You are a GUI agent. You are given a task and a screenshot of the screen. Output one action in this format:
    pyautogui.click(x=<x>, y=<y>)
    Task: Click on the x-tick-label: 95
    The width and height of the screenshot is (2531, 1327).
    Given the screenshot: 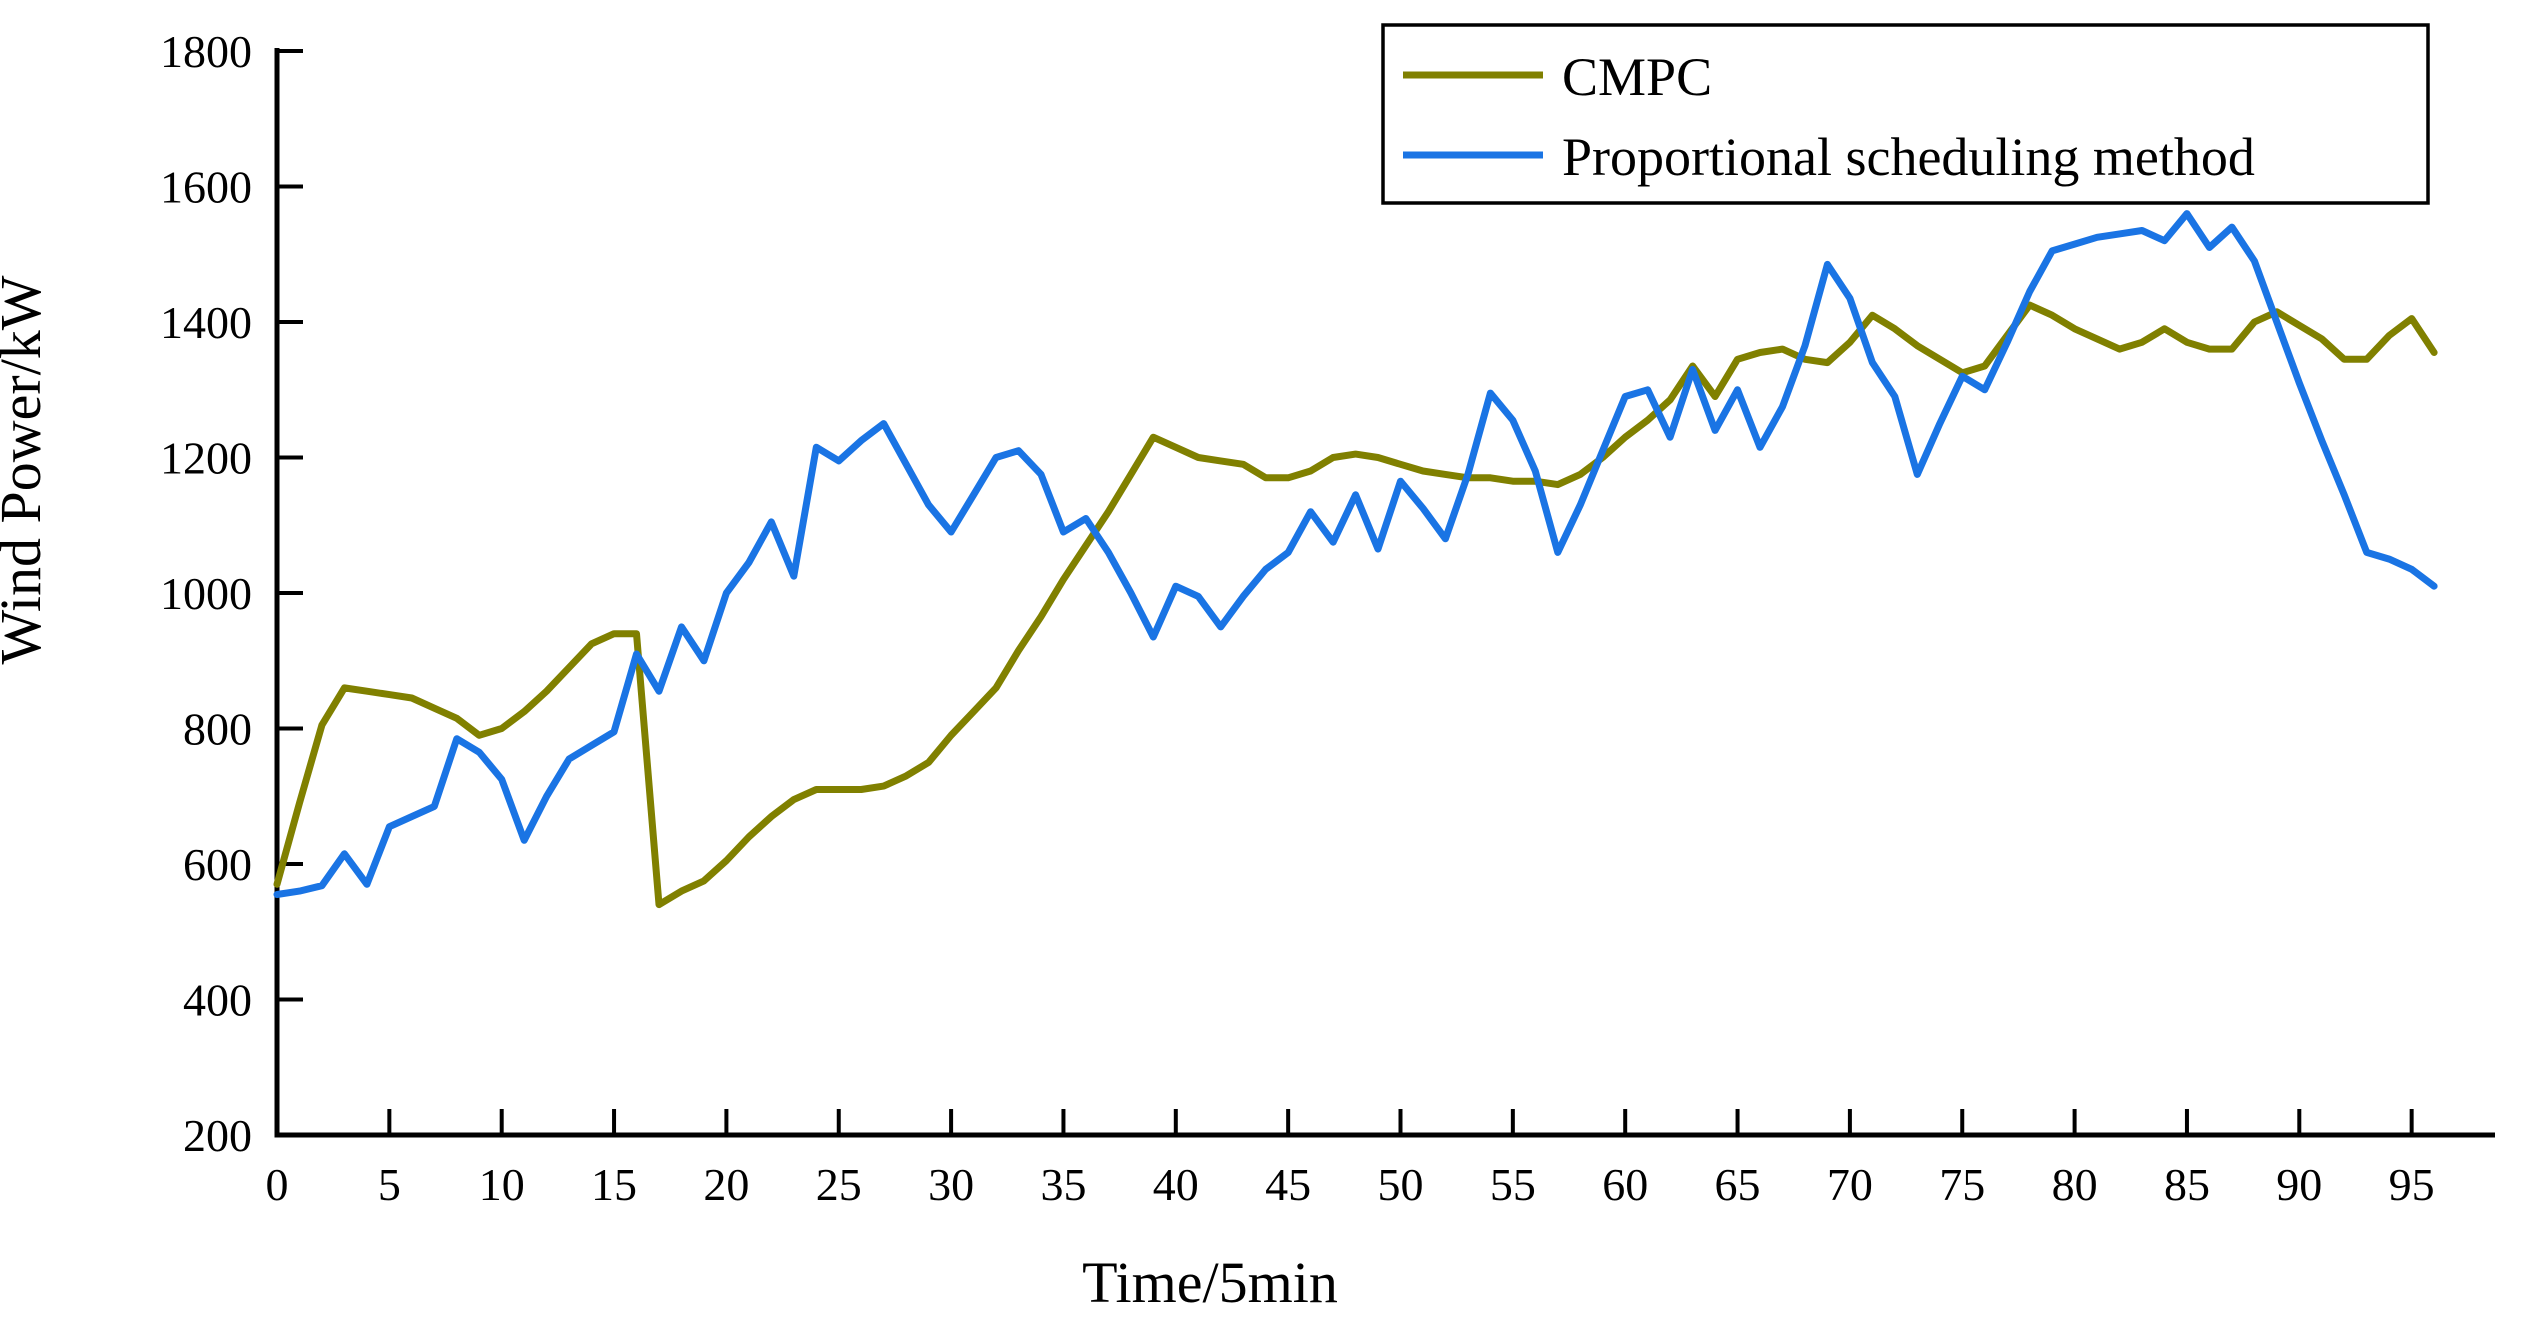 What is the action you would take?
    pyautogui.click(x=2412, y=1184)
    